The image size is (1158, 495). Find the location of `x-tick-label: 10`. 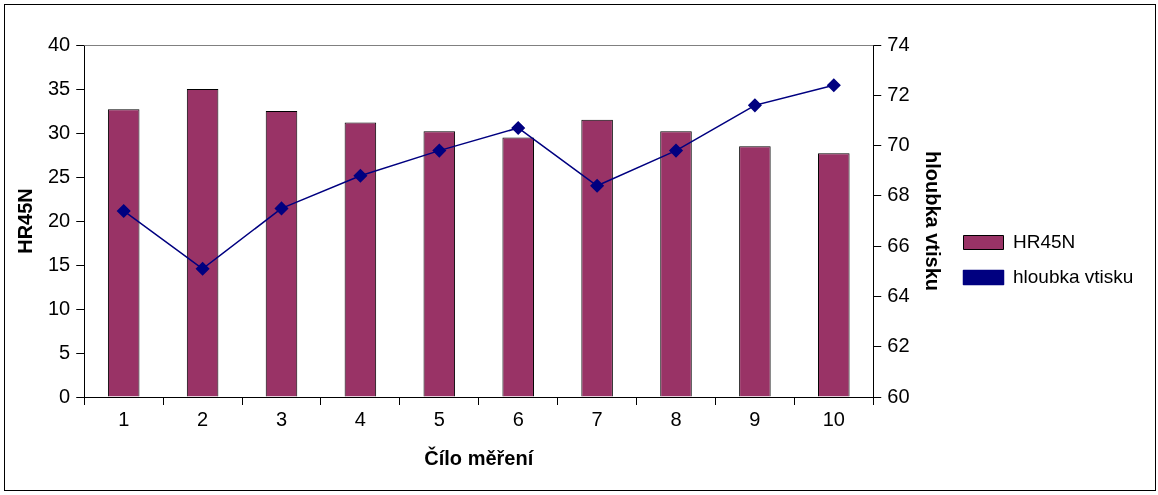

x-tick-label: 10 is located at coordinates (833, 418).